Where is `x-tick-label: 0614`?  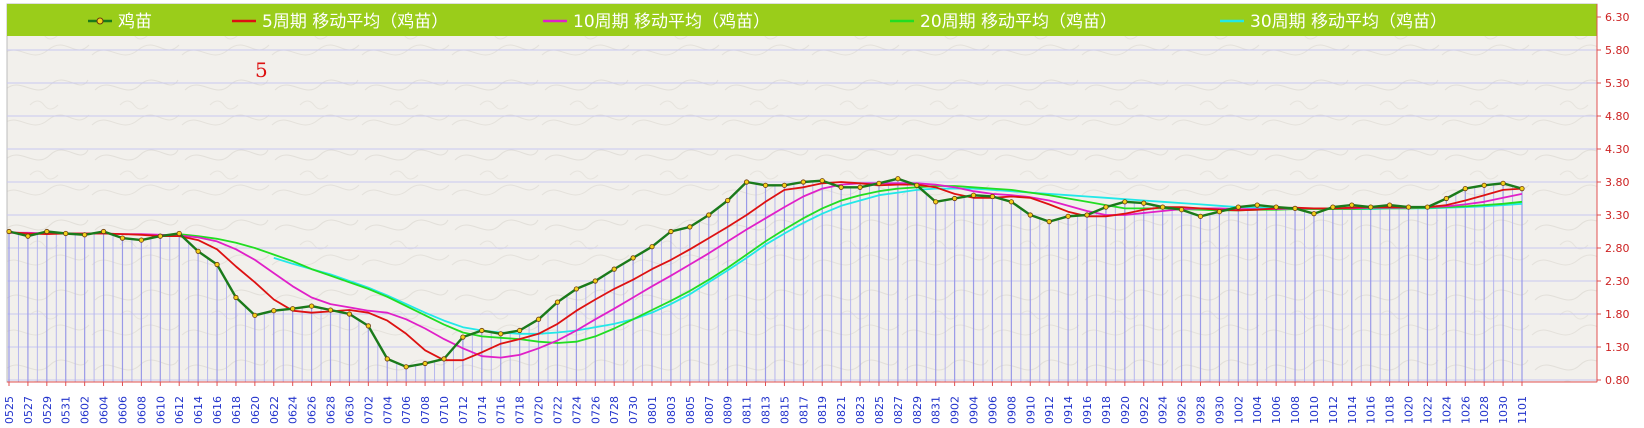
x-tick-label: 0614 is located at coordinates (198, 410).